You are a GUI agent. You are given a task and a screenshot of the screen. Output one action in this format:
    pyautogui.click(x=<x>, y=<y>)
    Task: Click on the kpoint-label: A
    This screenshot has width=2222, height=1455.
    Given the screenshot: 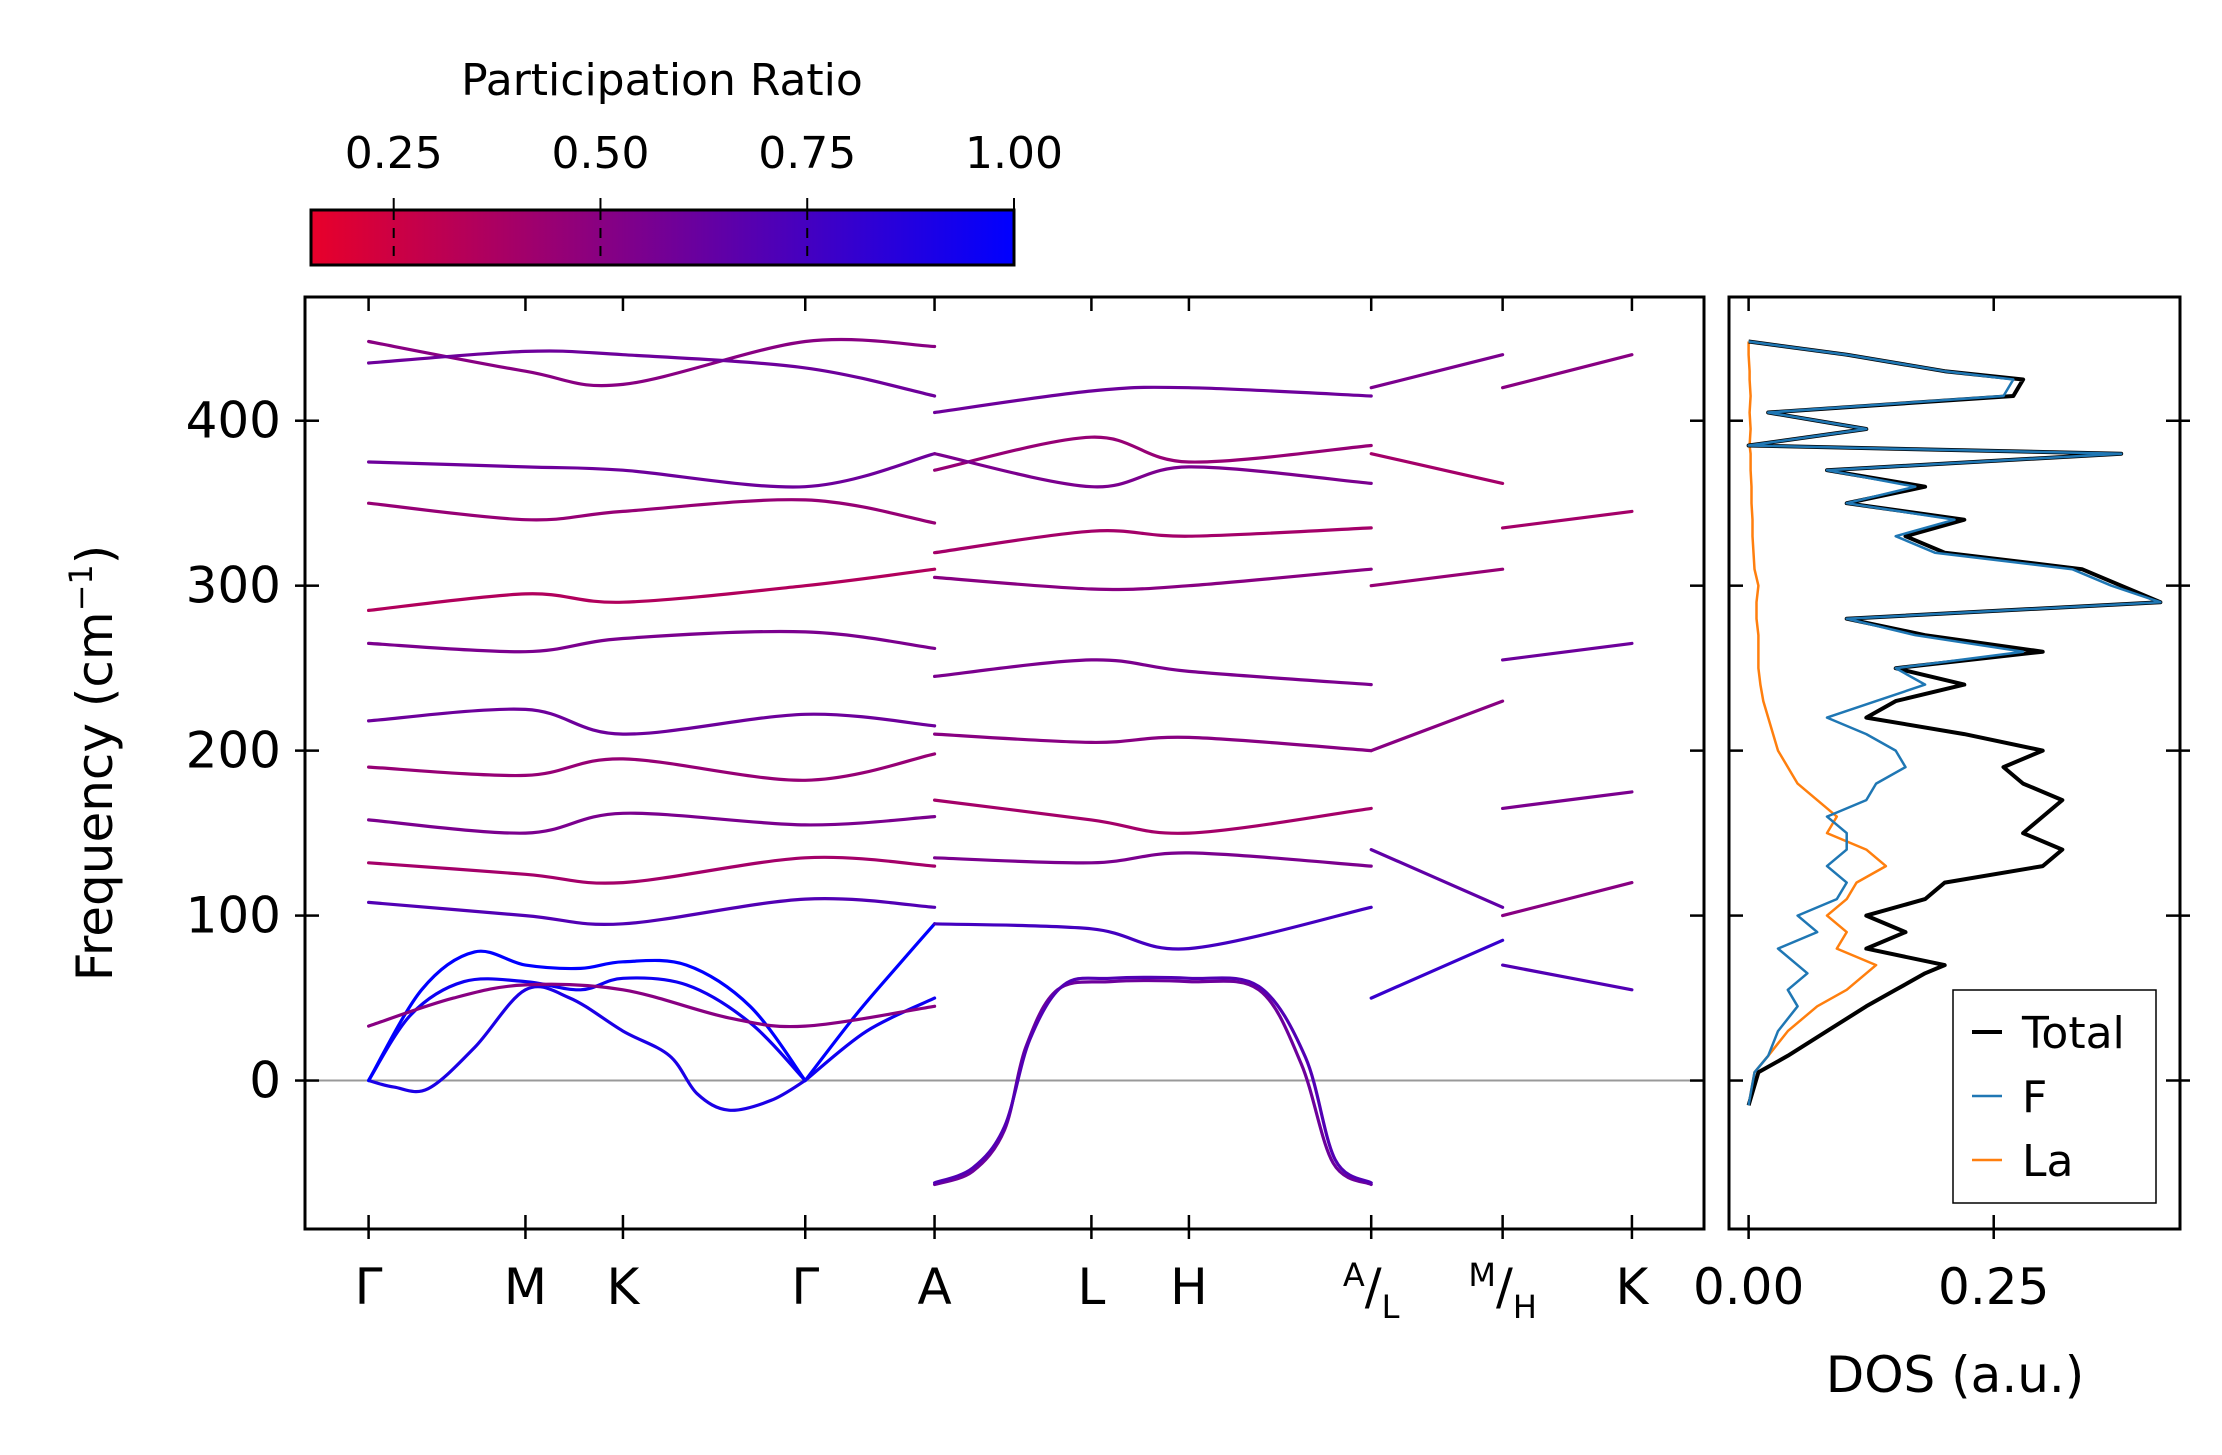 What is the action you would take?
    pyautogui.click(x=934, y=1287)
    